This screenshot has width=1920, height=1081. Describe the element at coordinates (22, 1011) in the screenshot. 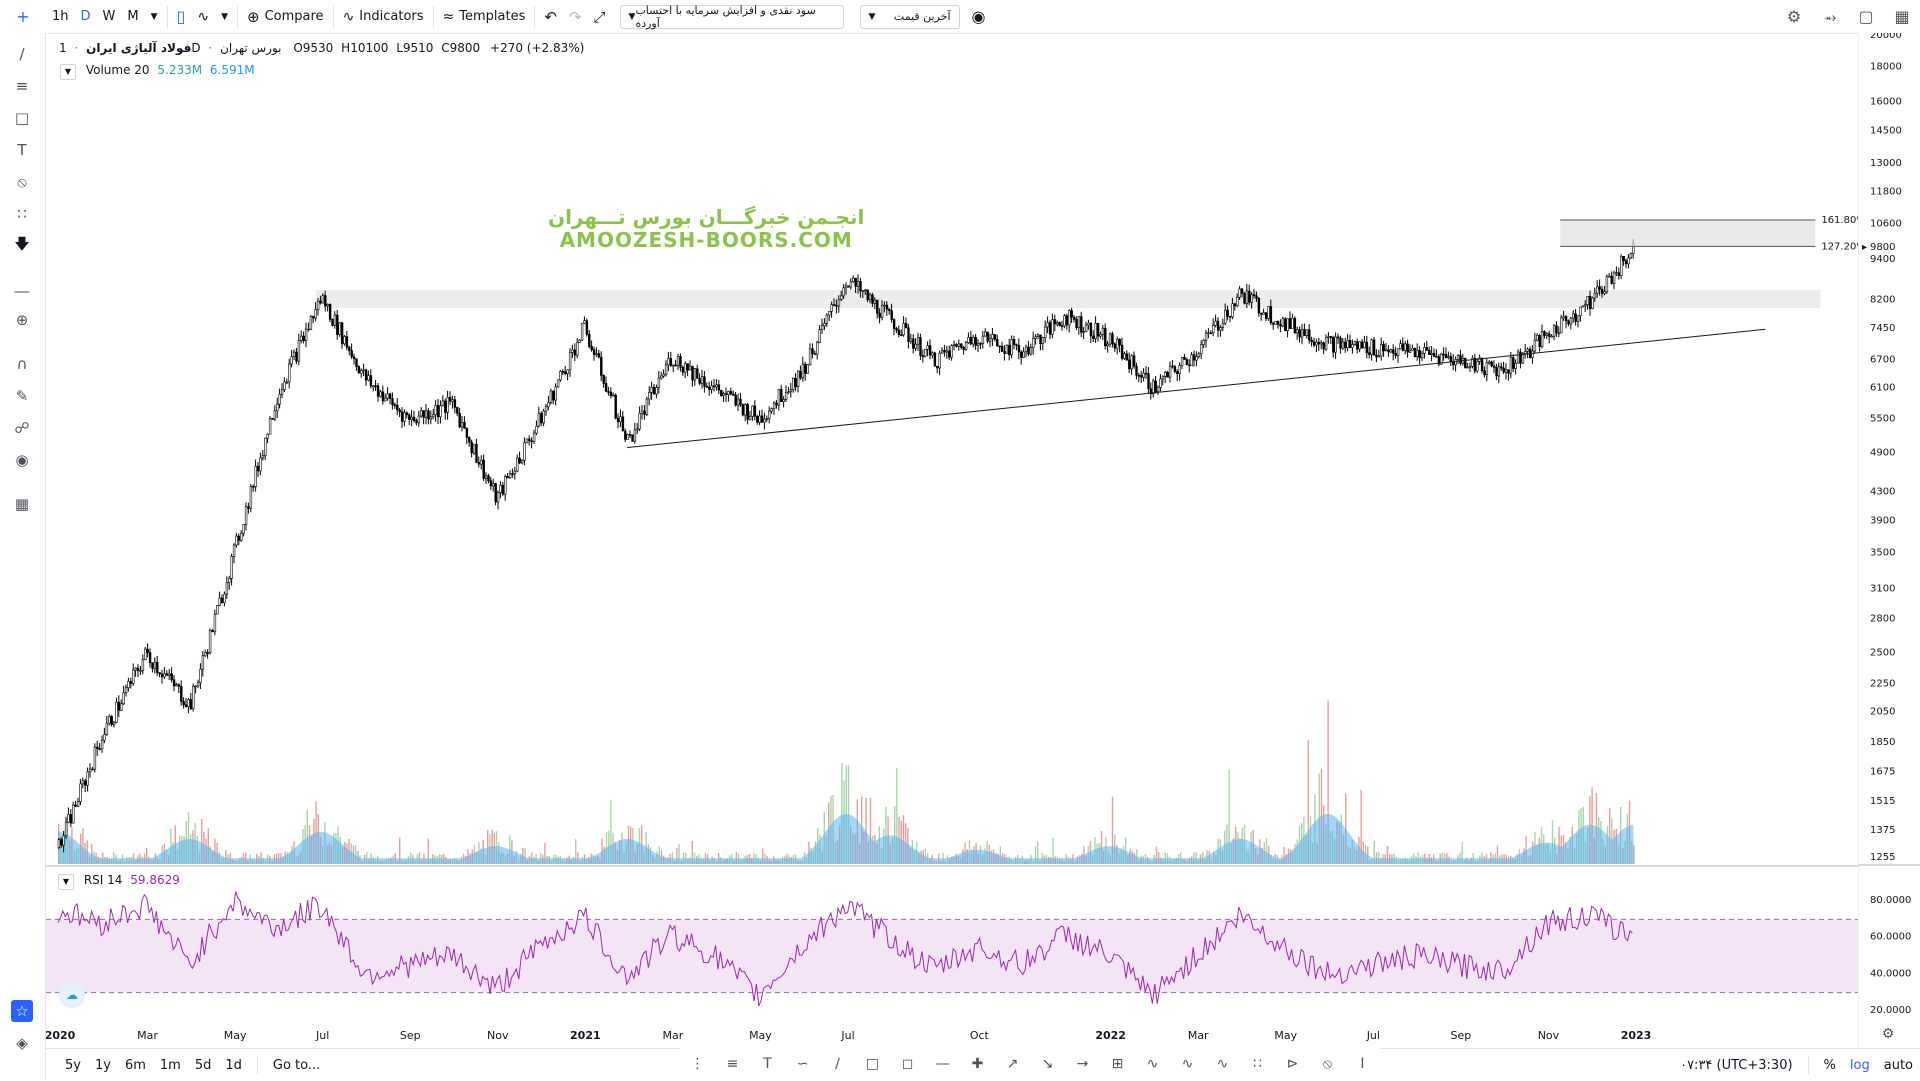

I see `star-icon: ☆` at that location.